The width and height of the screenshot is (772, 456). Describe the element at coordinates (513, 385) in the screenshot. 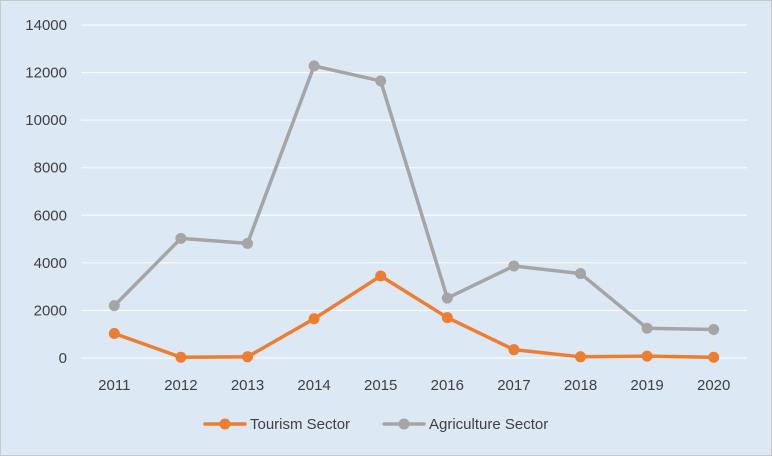

I see `x-tick-label: 2017` at that location.